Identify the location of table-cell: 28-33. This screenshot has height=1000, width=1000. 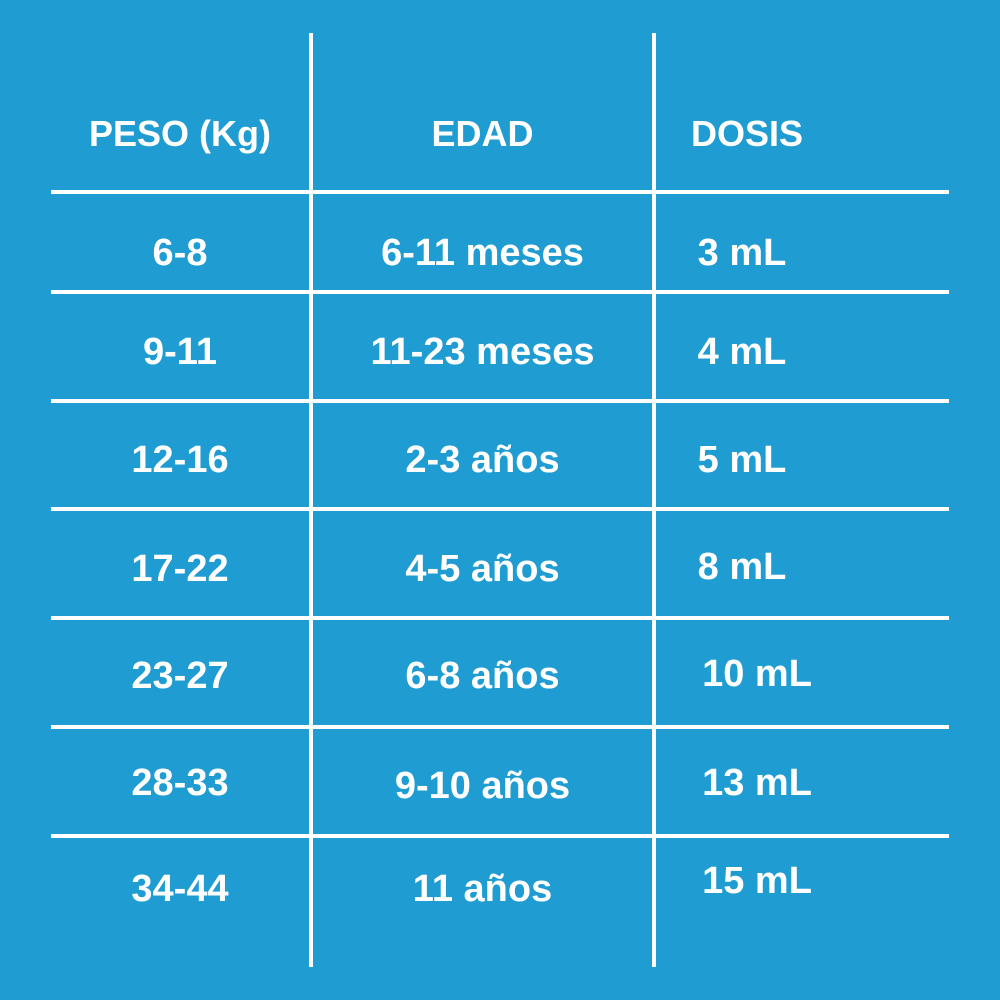
(180, 783).